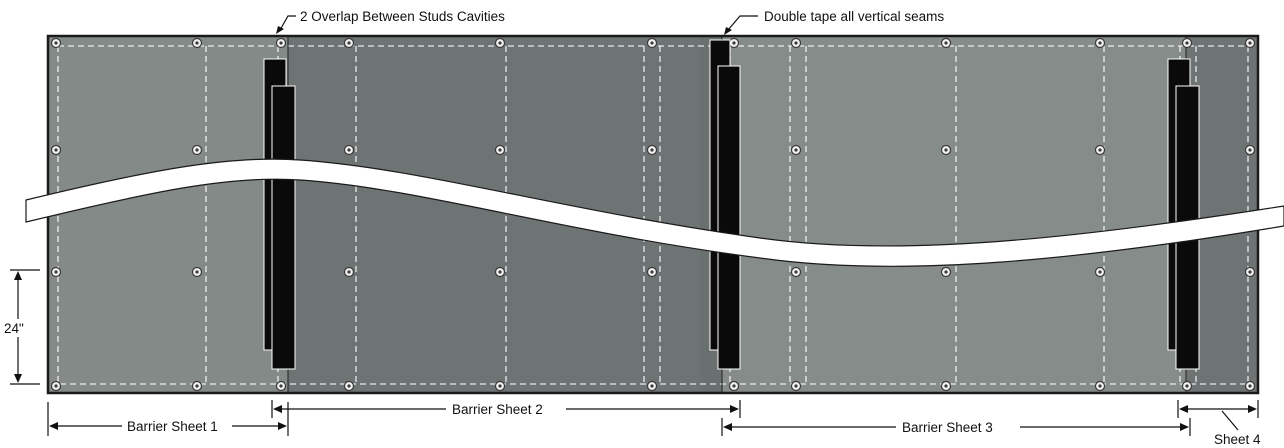  I want to click on overlap-callout: 2 Overlap Between Studs Cavities, so click(390, 21).